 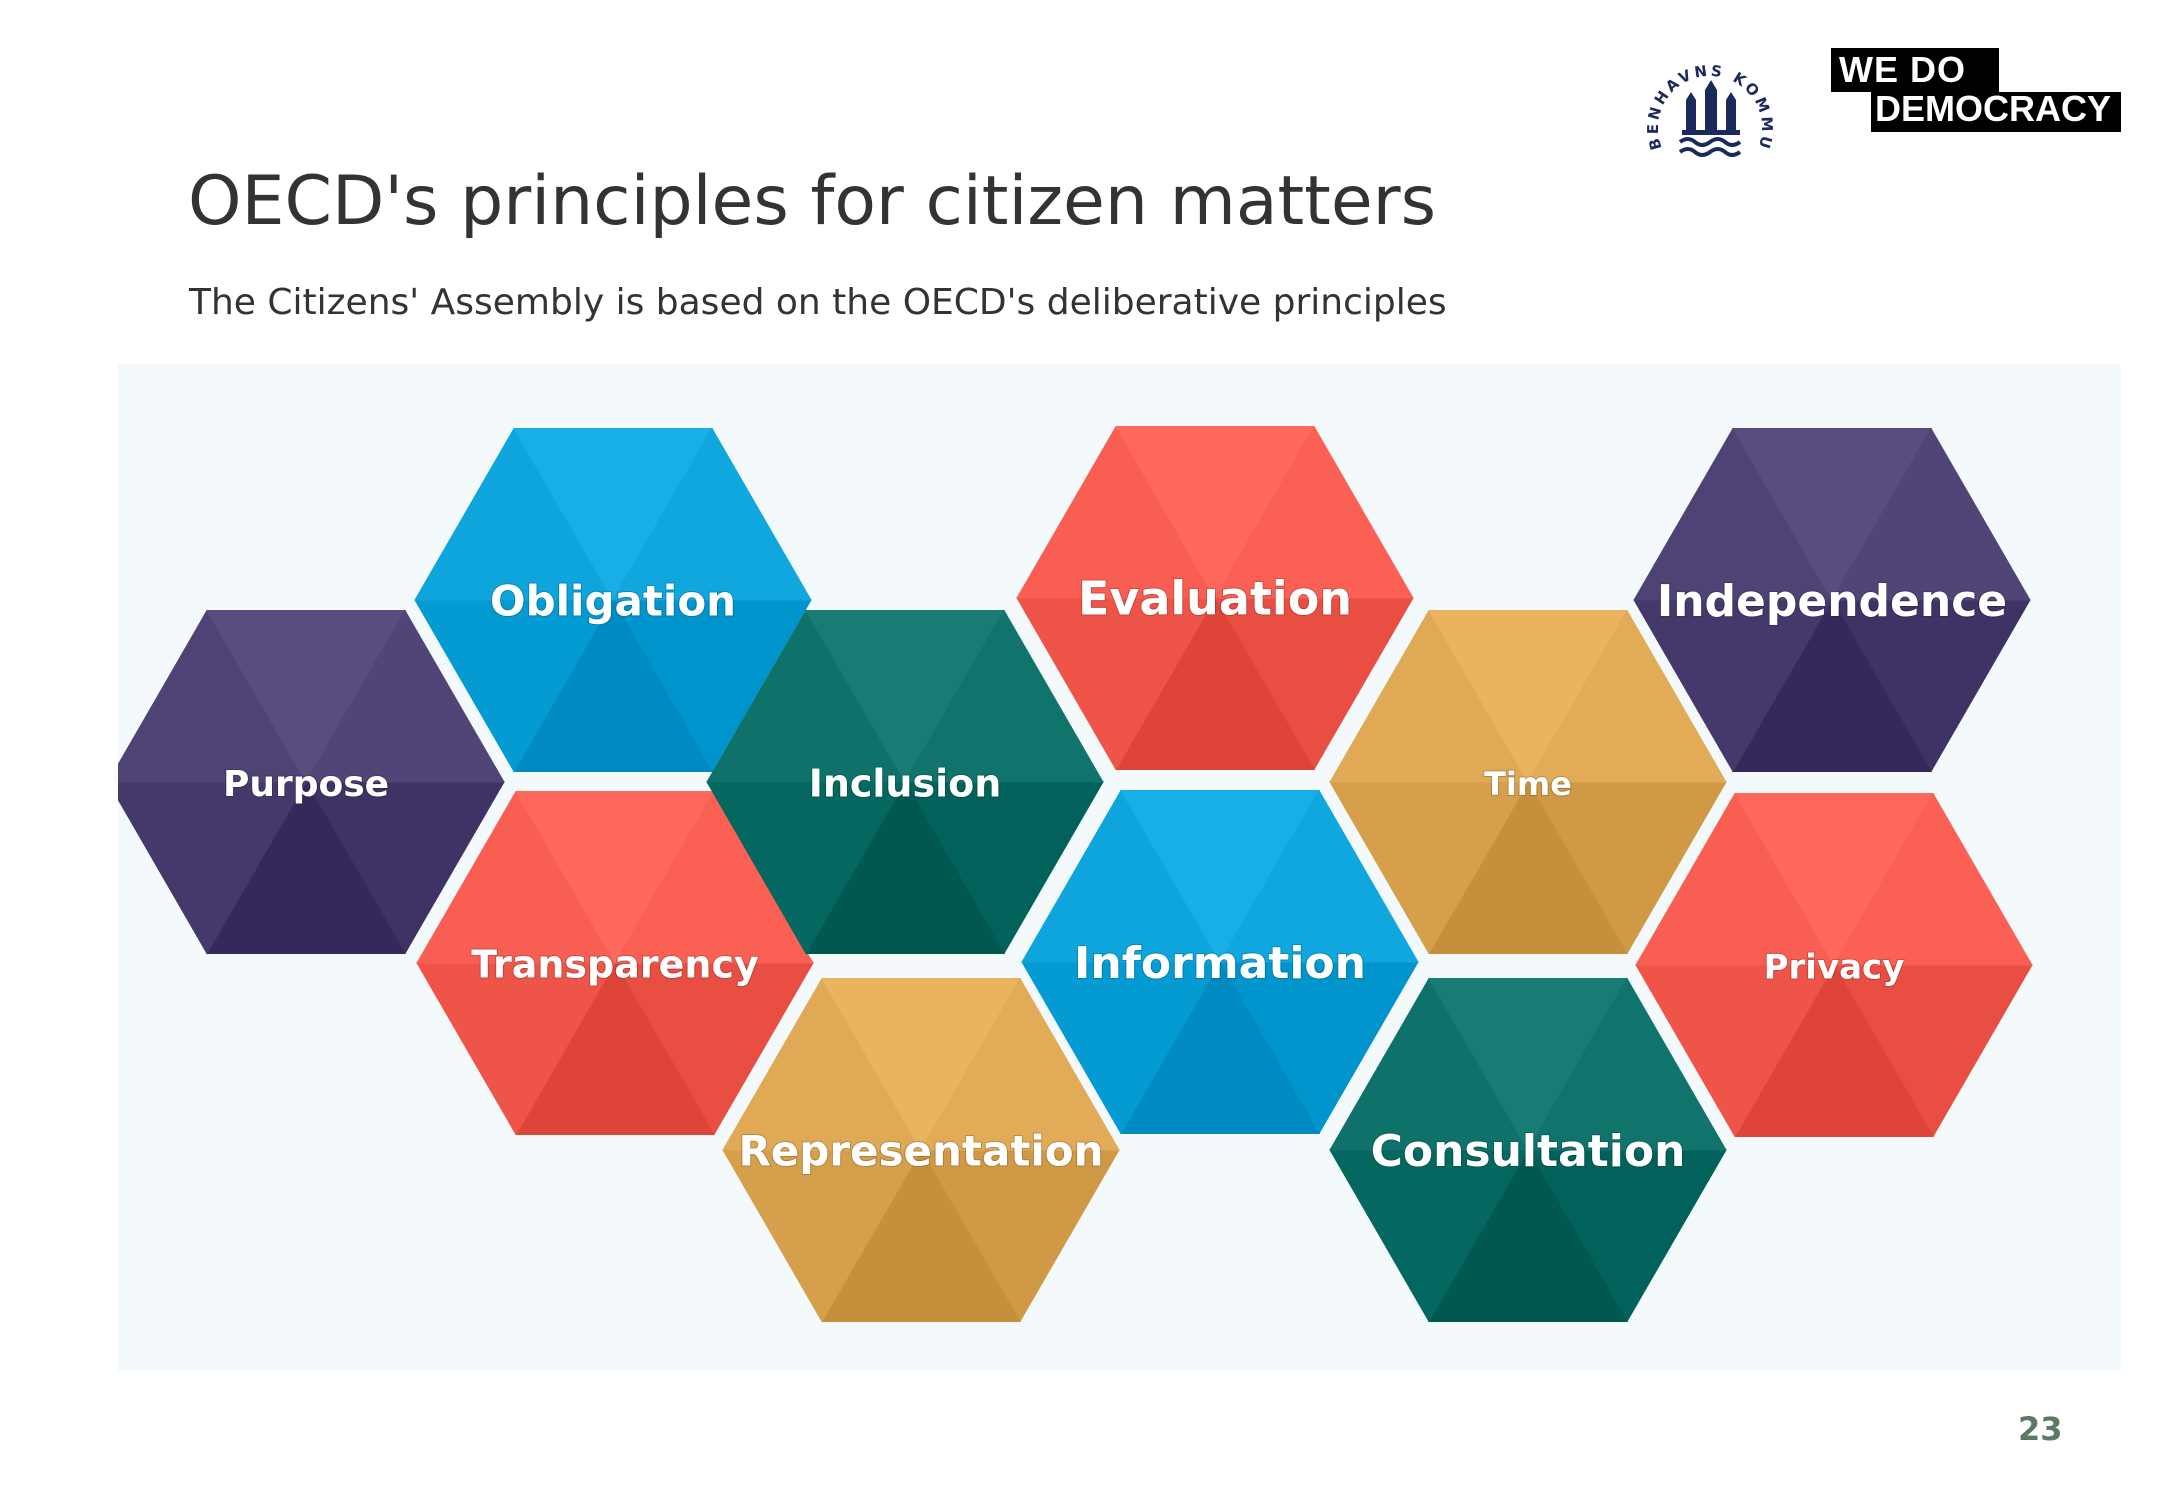 I want to click on hexagon-label: Independence, so click(x=1832, y=601).